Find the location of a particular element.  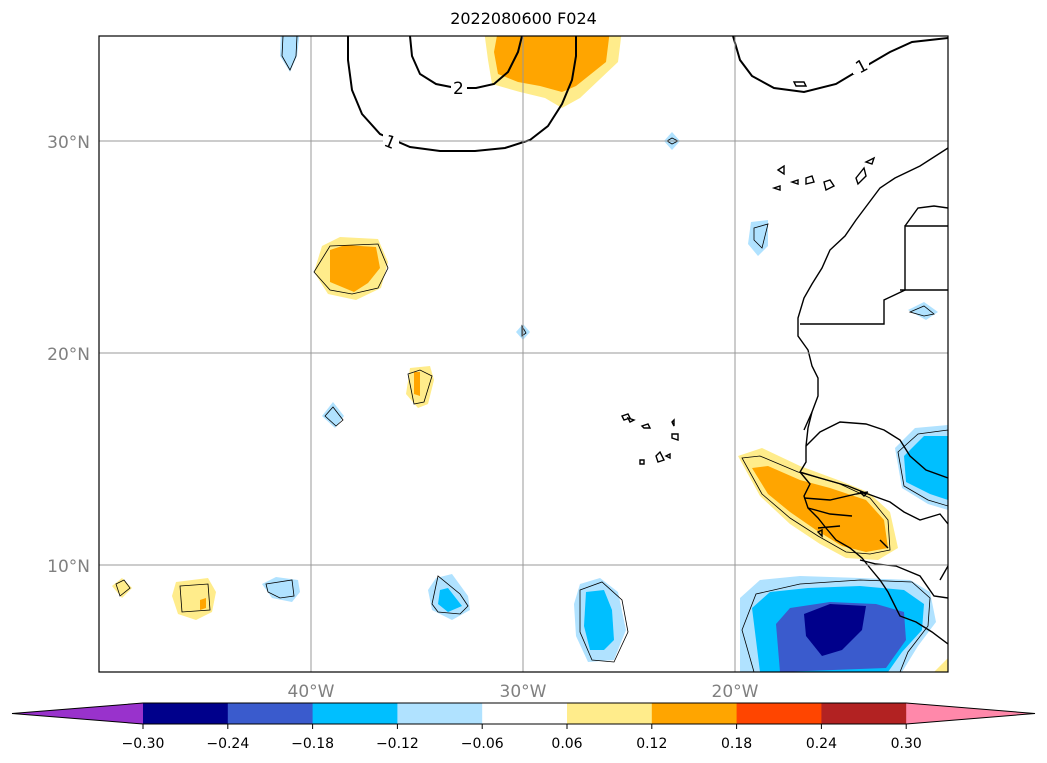

negative-anomaly-25n-18w is located at coordinates (758, 238).